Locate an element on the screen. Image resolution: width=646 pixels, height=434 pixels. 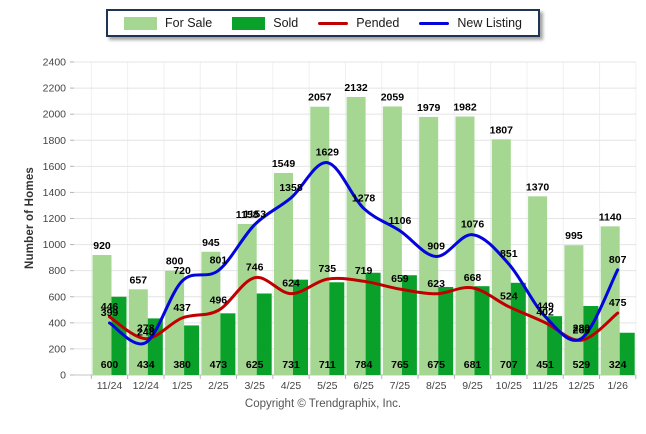
pended-value-label: 746 is located at coordinates (255, 268).